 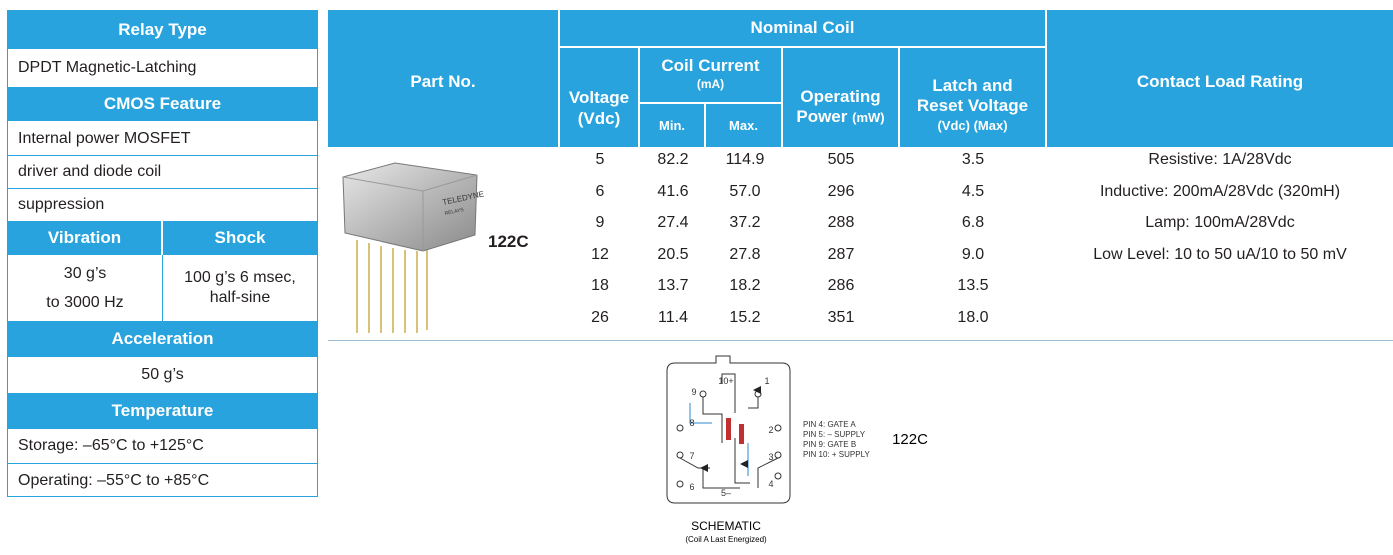 I want to click on header: Min., so click(x=673, y=125).